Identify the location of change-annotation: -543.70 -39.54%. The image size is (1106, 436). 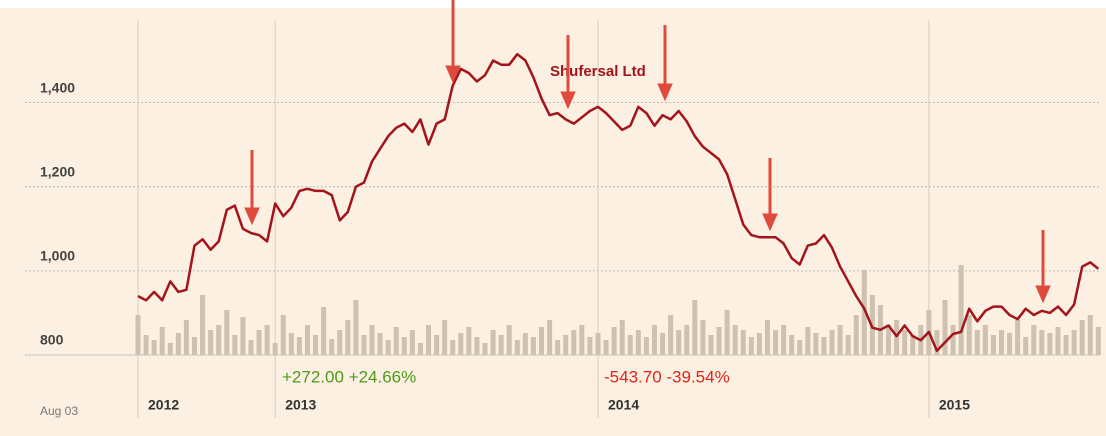
(667, 376).